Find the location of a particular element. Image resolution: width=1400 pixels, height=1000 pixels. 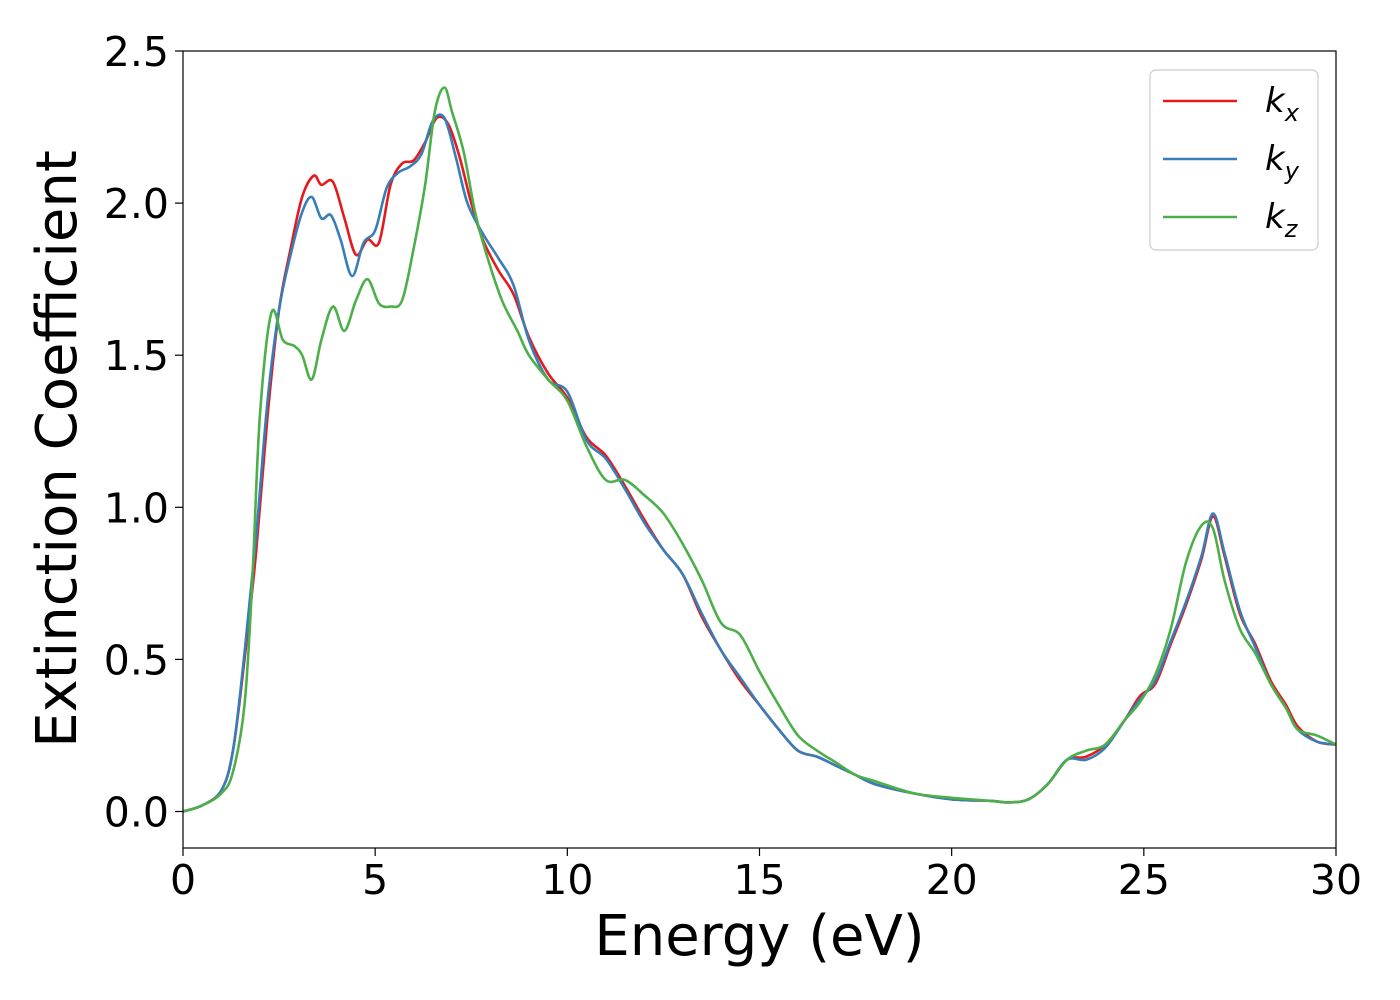

x-tick-label: 20 is located at coordinates (952, 880).